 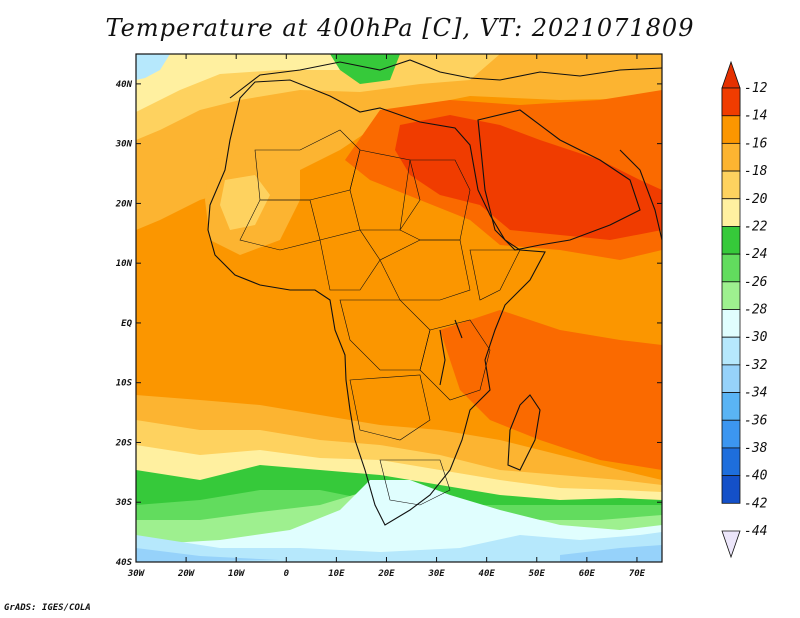 I want to click on lon-tick-label: 40E, so click(x=487, y=574).